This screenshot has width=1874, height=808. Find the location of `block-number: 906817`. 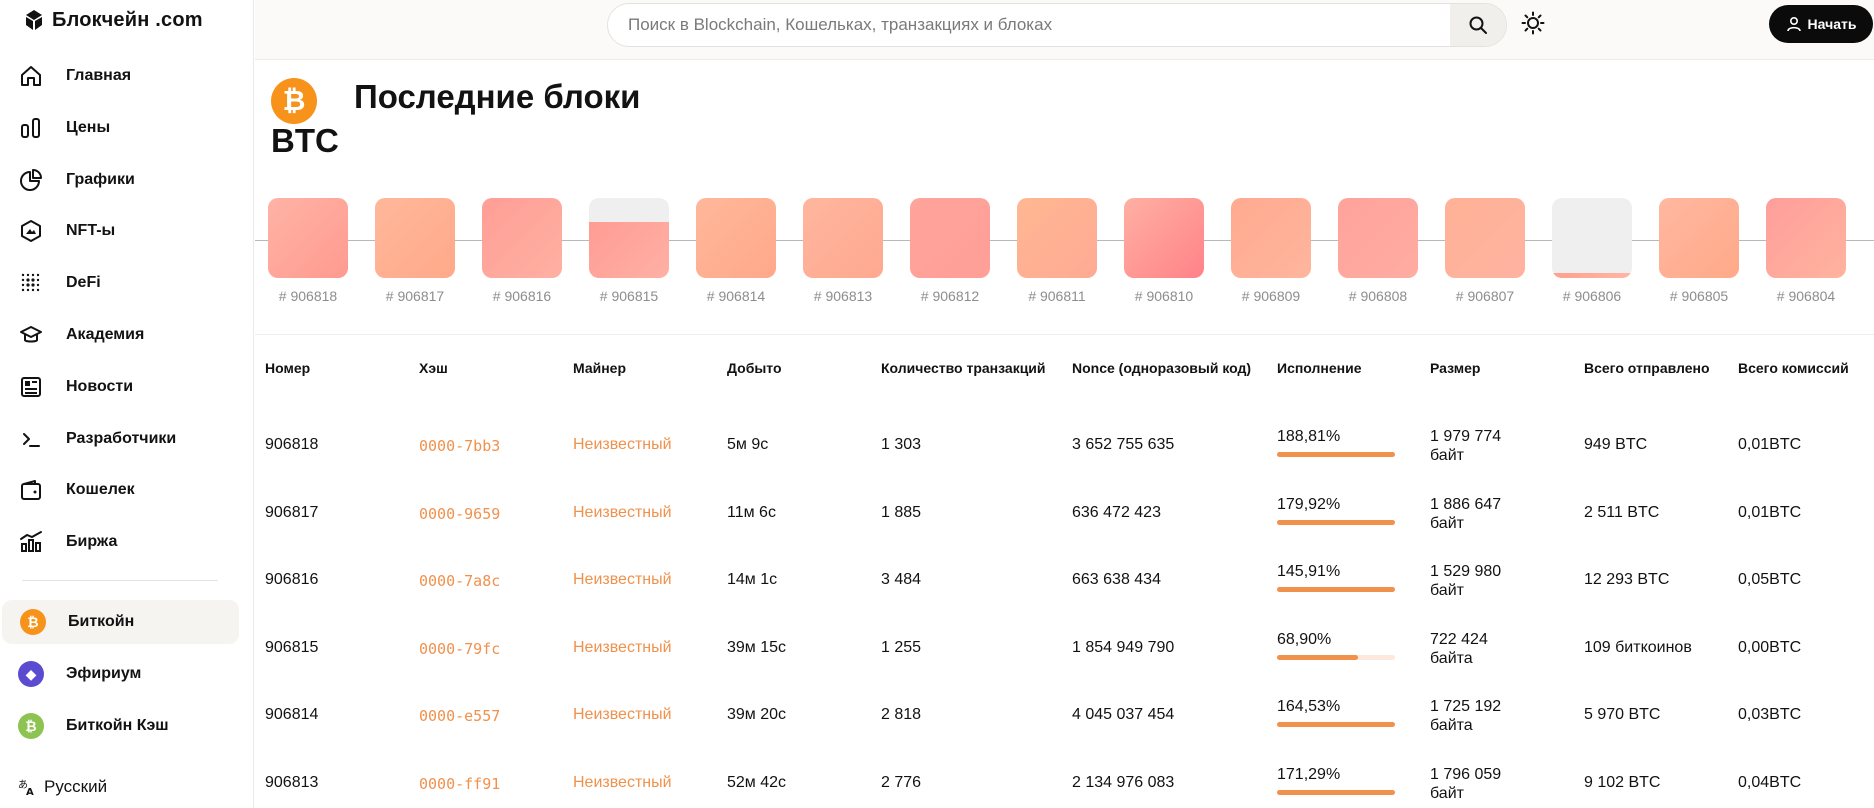

block-number: 906817 is located at coordinates (292, 512).